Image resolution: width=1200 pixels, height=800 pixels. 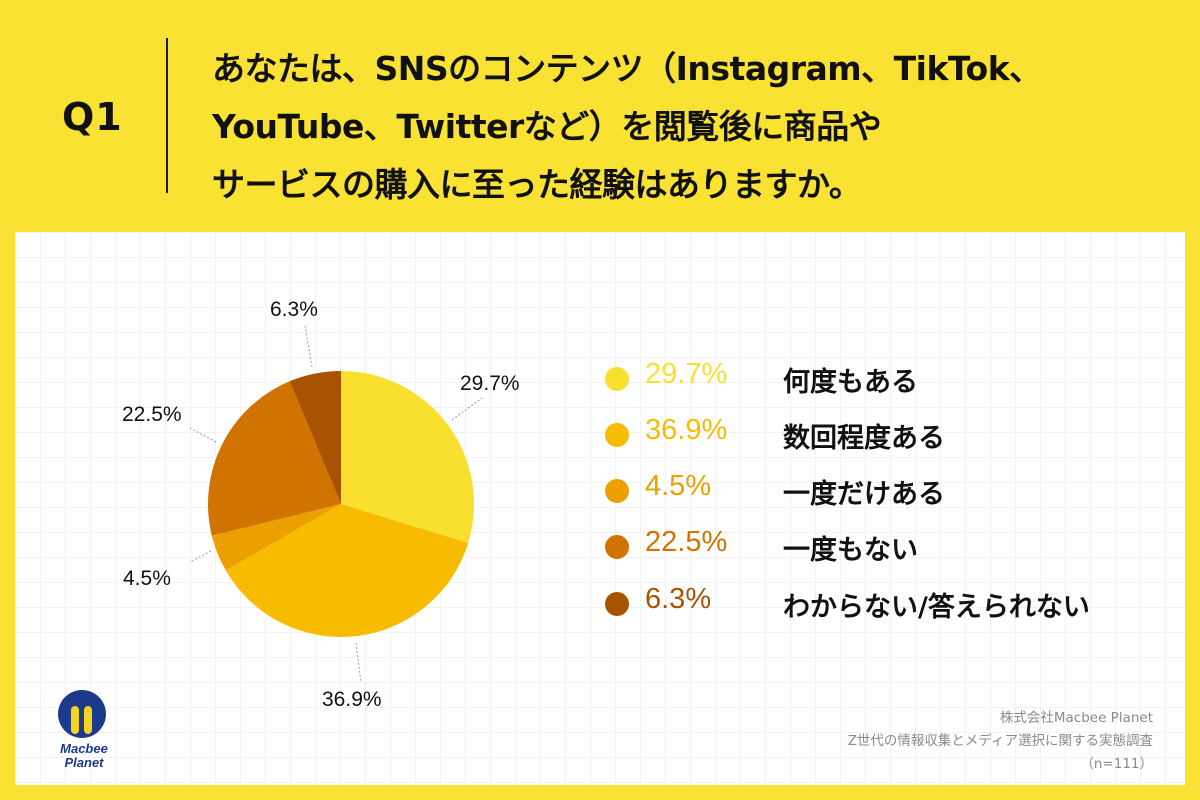 I want to click on legend-item: 22.5% 一度もない, so click(x=885, y=546).